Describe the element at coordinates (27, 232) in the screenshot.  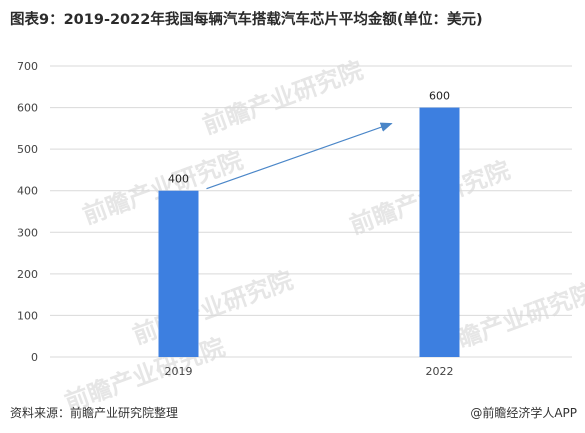
I see `y-tick-label-300: 300` at that location.